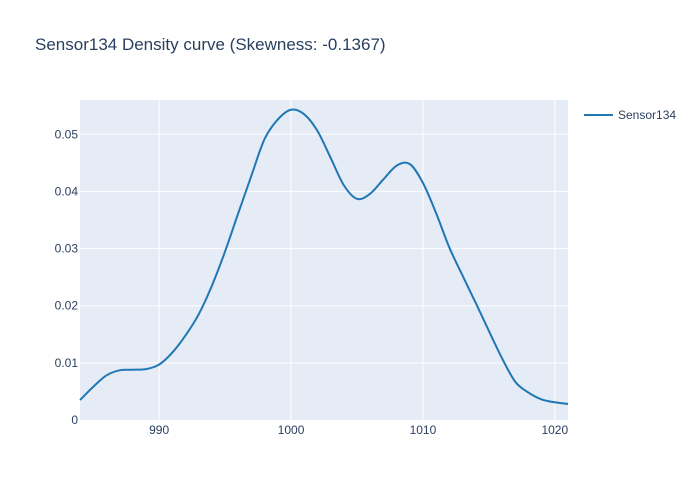 The height and width of the screenshot is (500, 700). I want to click on y-tick-label: 0.05, so click(67, 134).